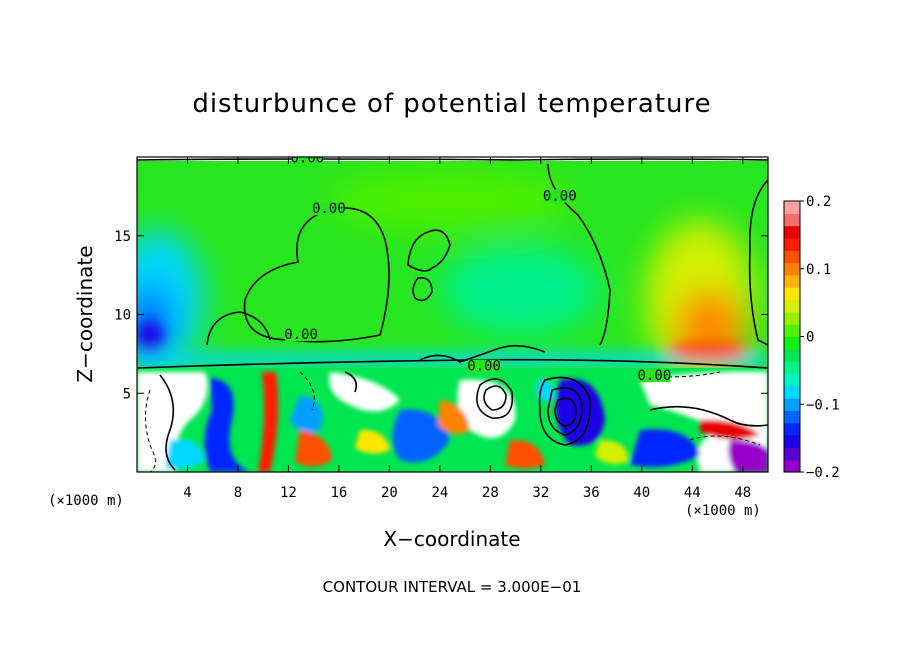  Describe the element at coordinates (723, 511) in the screenshot. I see `x-unit-right: (×1000 m)` at that location.